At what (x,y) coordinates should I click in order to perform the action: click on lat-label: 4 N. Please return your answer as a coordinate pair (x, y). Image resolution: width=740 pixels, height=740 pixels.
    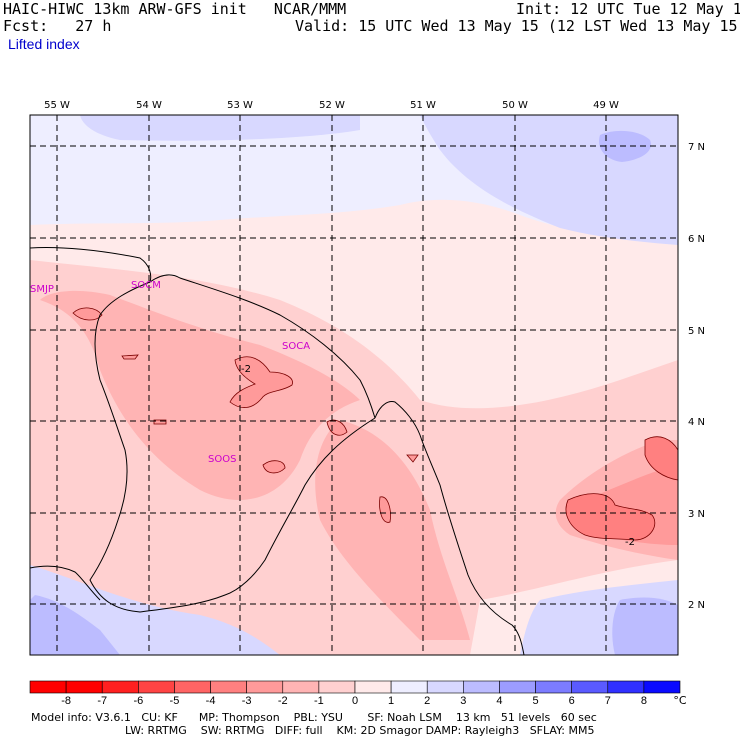
    Looking at the image, I should click on (696, 422).